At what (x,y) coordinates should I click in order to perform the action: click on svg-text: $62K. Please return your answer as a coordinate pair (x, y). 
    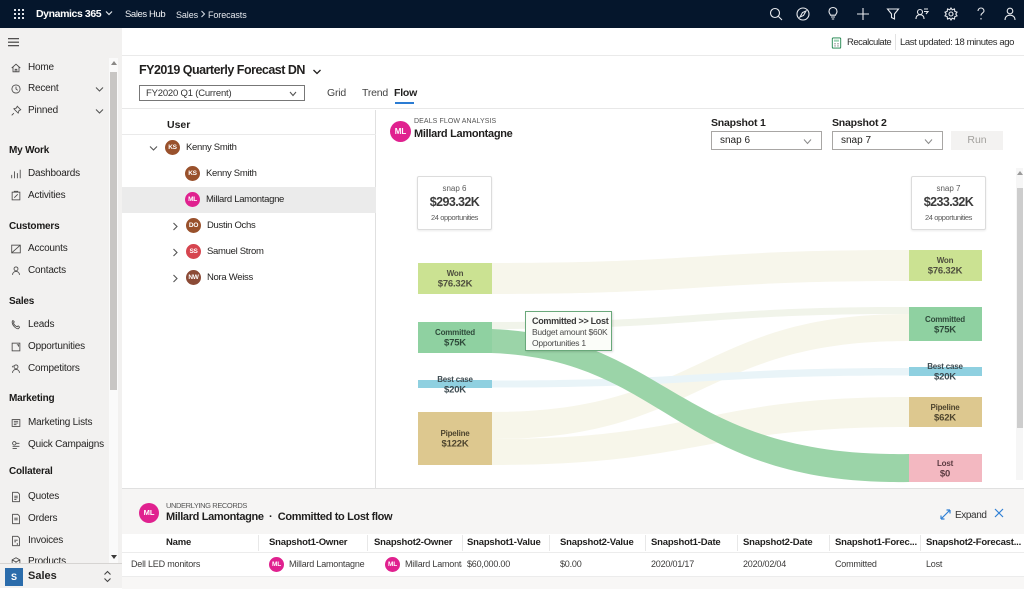
    Looking at the image, I should click on (945, 418).